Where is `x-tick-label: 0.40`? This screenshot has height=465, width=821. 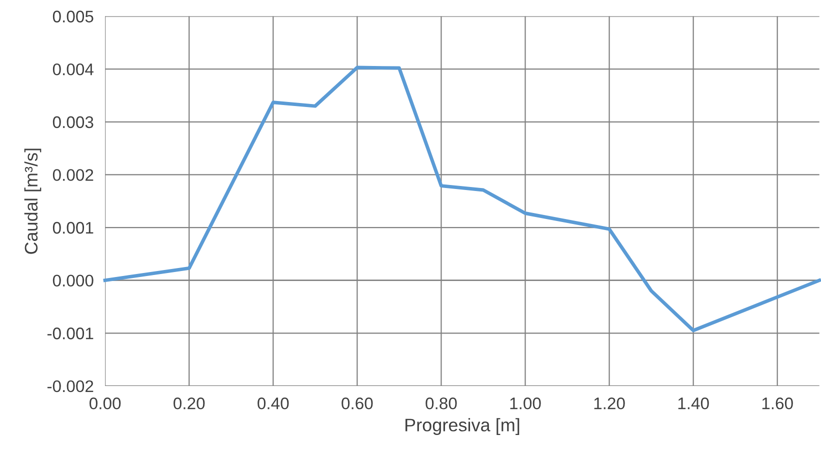
x-tick-label: 0.40 is located at coordinates (273, 404).